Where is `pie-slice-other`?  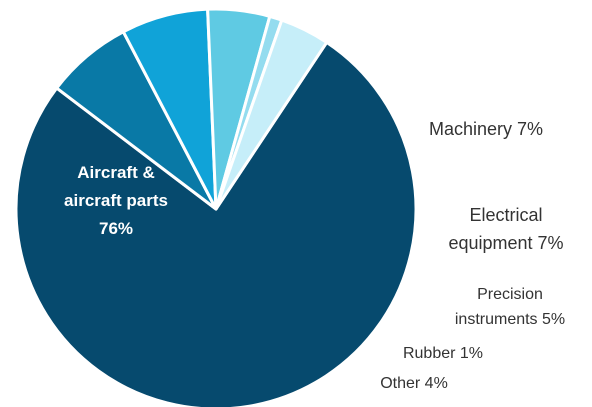 pie-slice-other is located at coordinates (271, 114).